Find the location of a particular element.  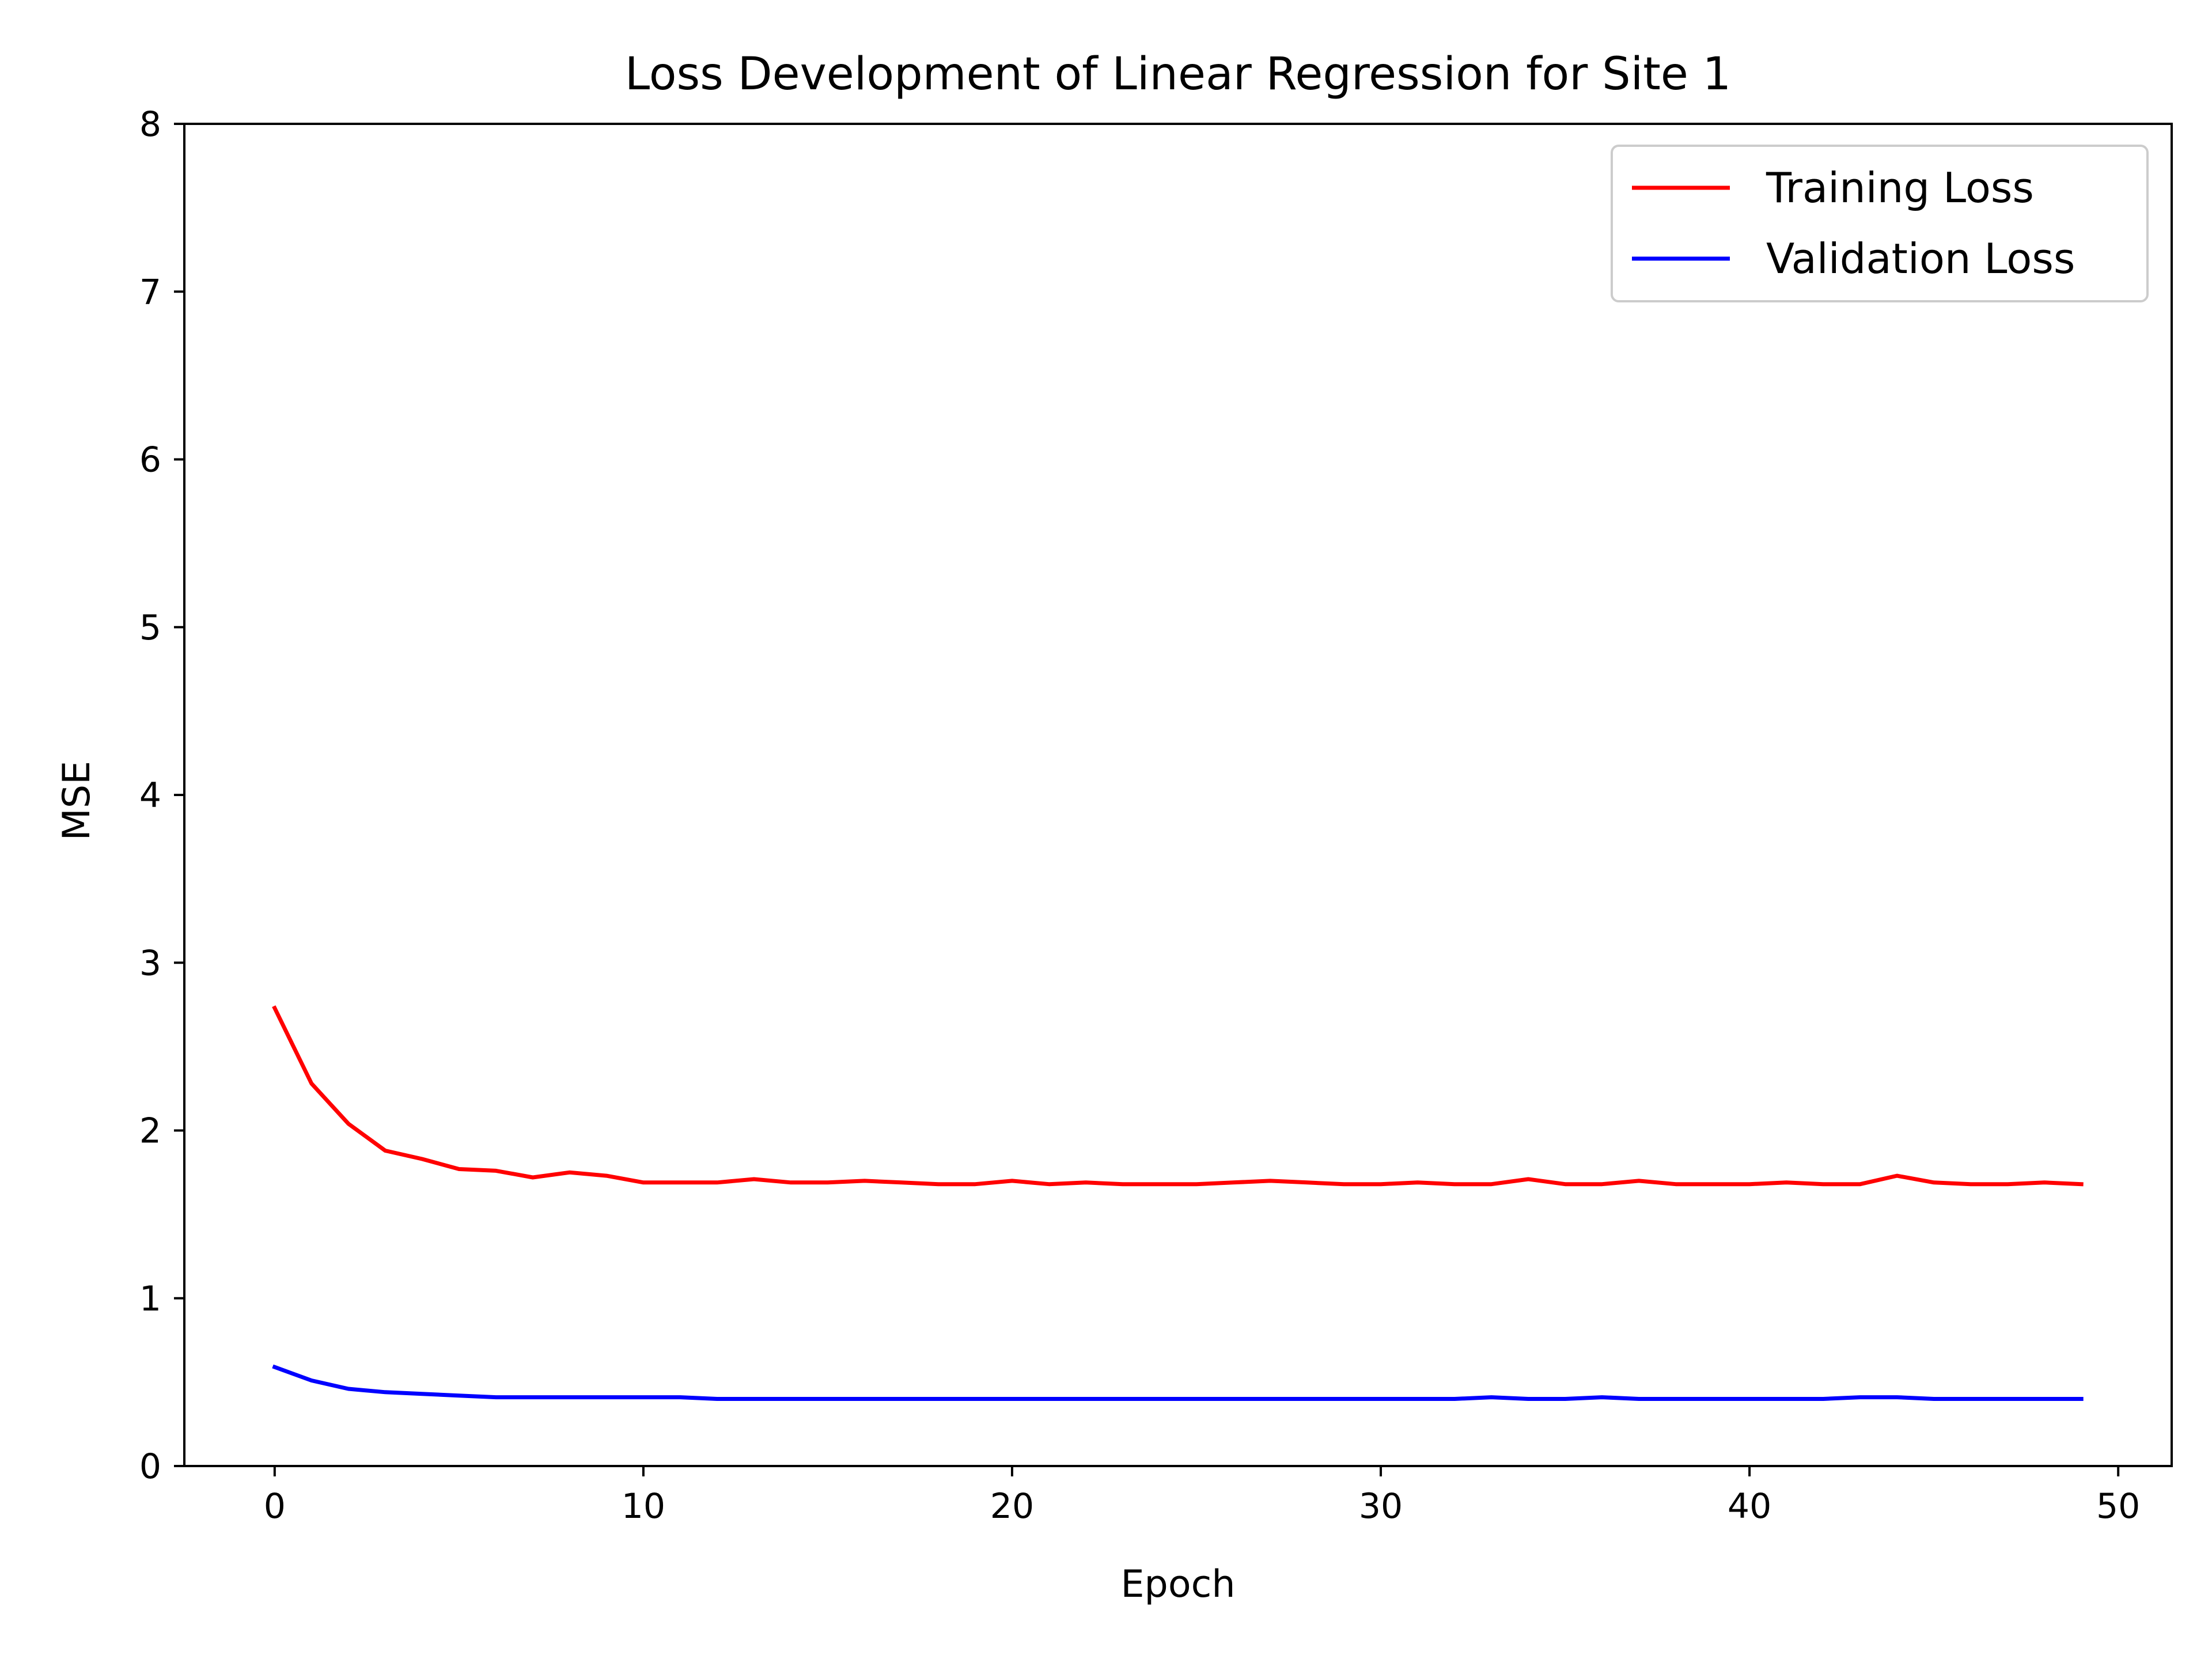

x-axis: 0 10 20 30 40 50 is located at coordinates (1202, 1496).